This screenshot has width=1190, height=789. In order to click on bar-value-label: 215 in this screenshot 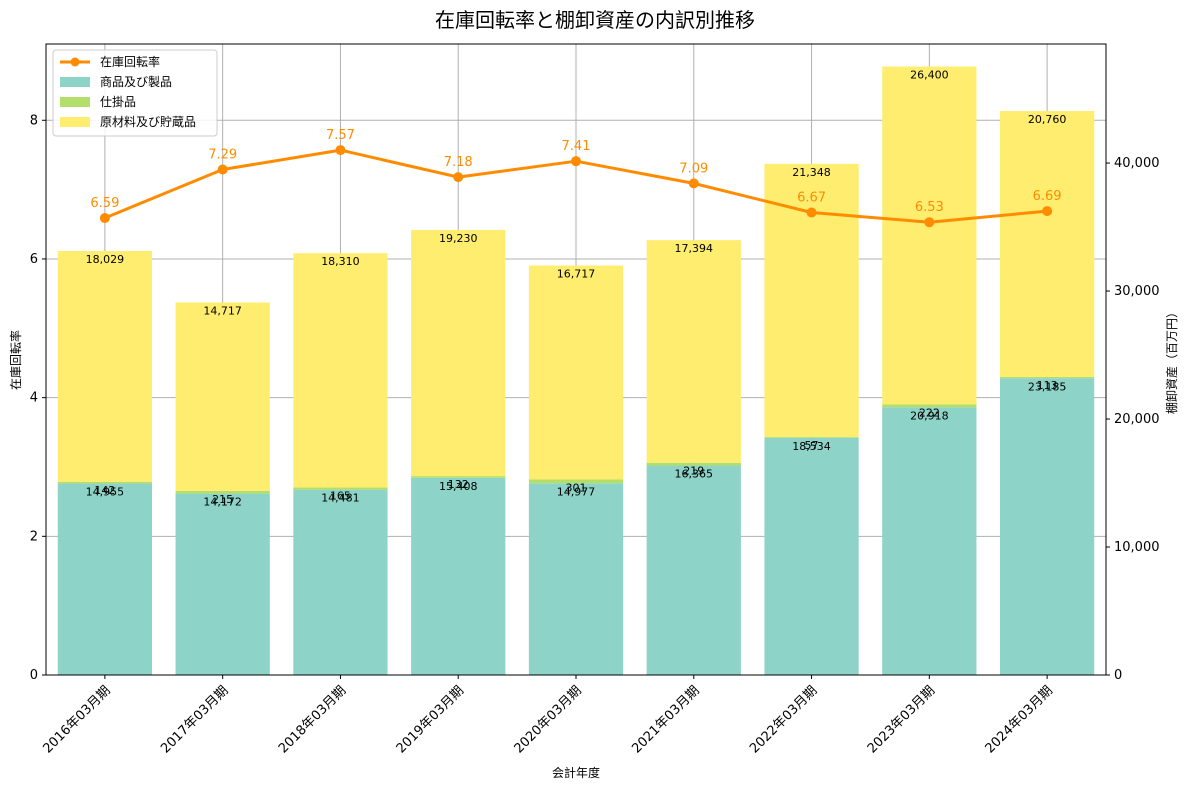, I will do `click(222, 499)`.